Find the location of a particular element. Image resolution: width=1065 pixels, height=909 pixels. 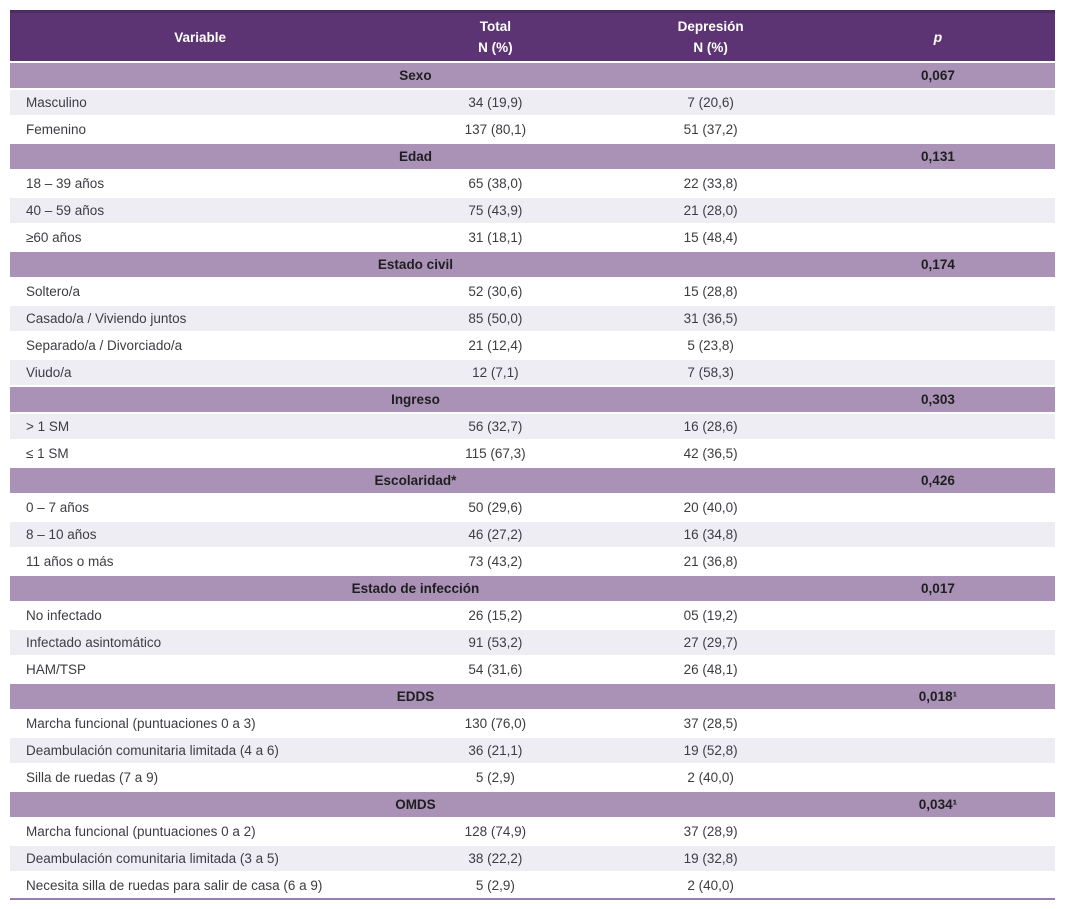

row-depresion: 2 (40,0) is located at coordinates (710, 886).